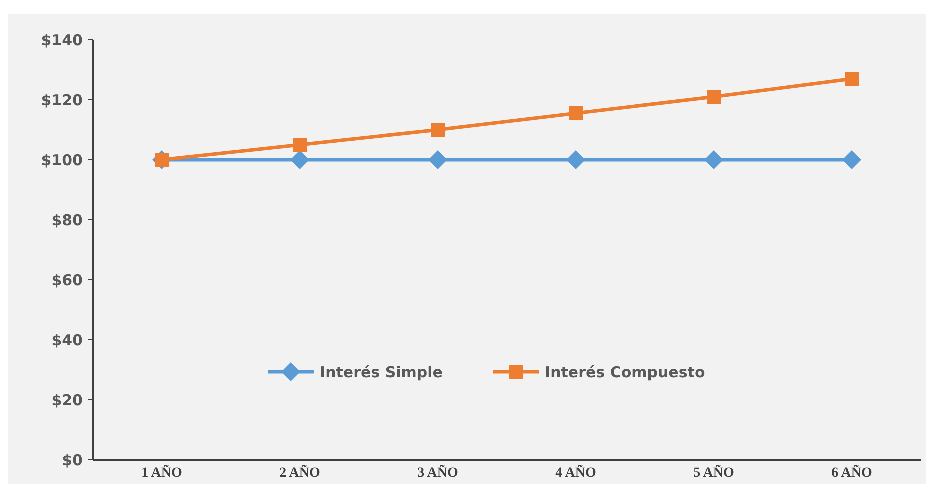 This screenshot has width=926, height=492. What do you see at coordinates (438, 472) in the screenshot?
I see `x-tick-label: 3 AÑO` at bounding box center [438, 472].